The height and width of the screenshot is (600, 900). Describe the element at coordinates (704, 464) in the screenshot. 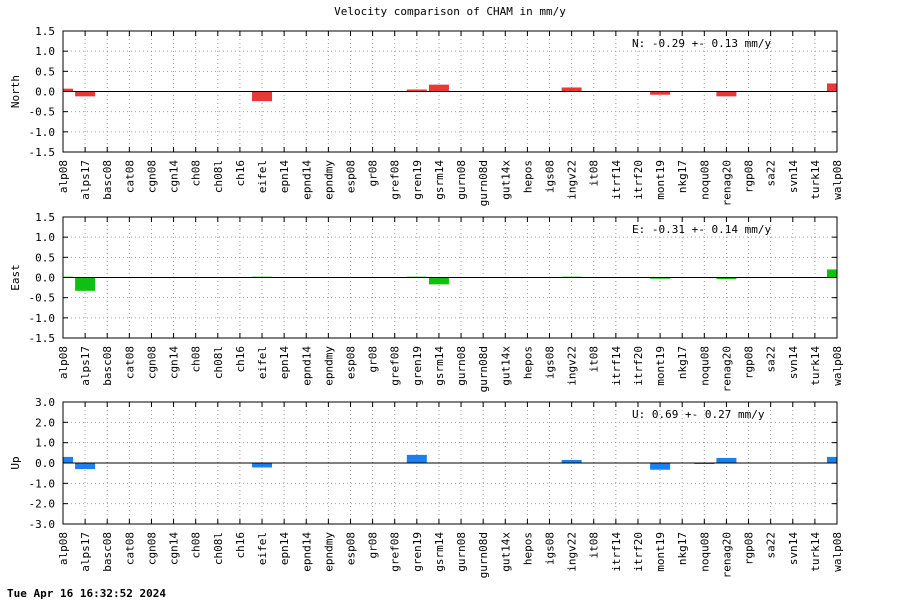

I see `bar-noqu08` at that location.